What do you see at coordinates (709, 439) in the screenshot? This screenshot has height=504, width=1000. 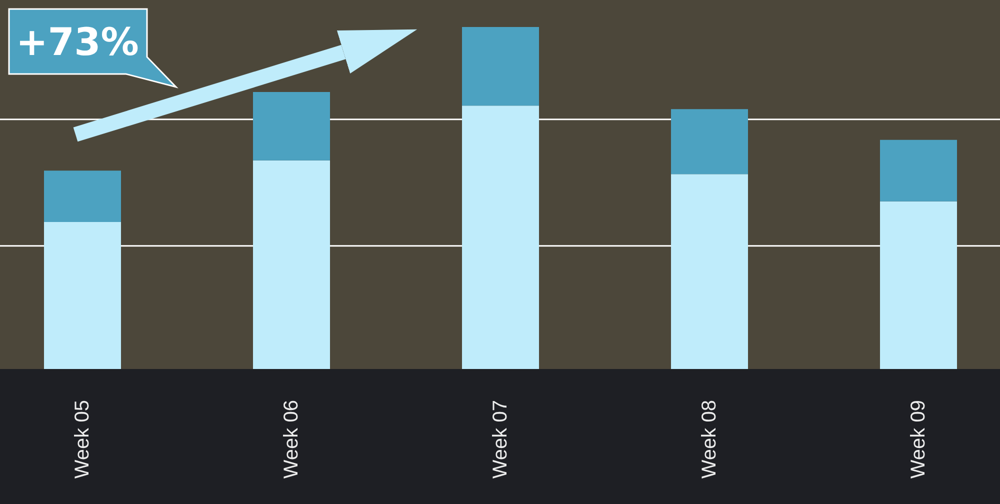 I see `x-tick-label: Week 08` at bounding box center [709, 439].